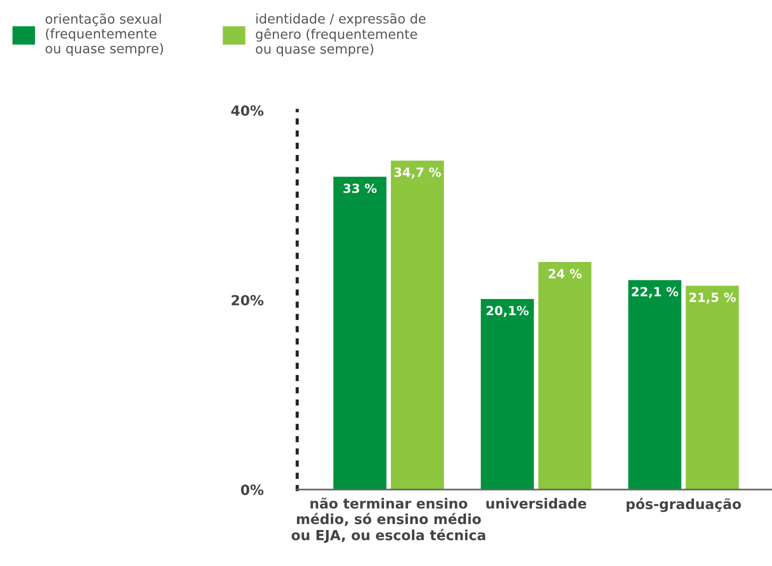 Image resolution: width=772 pixels, height=566 pixels. What do you see at coordinates (341, 34) in the screenshot?
I see `legend-label: identidade / expressão de gênero (frequentemente ou quase sempre)` at bounding box center [341, 34].